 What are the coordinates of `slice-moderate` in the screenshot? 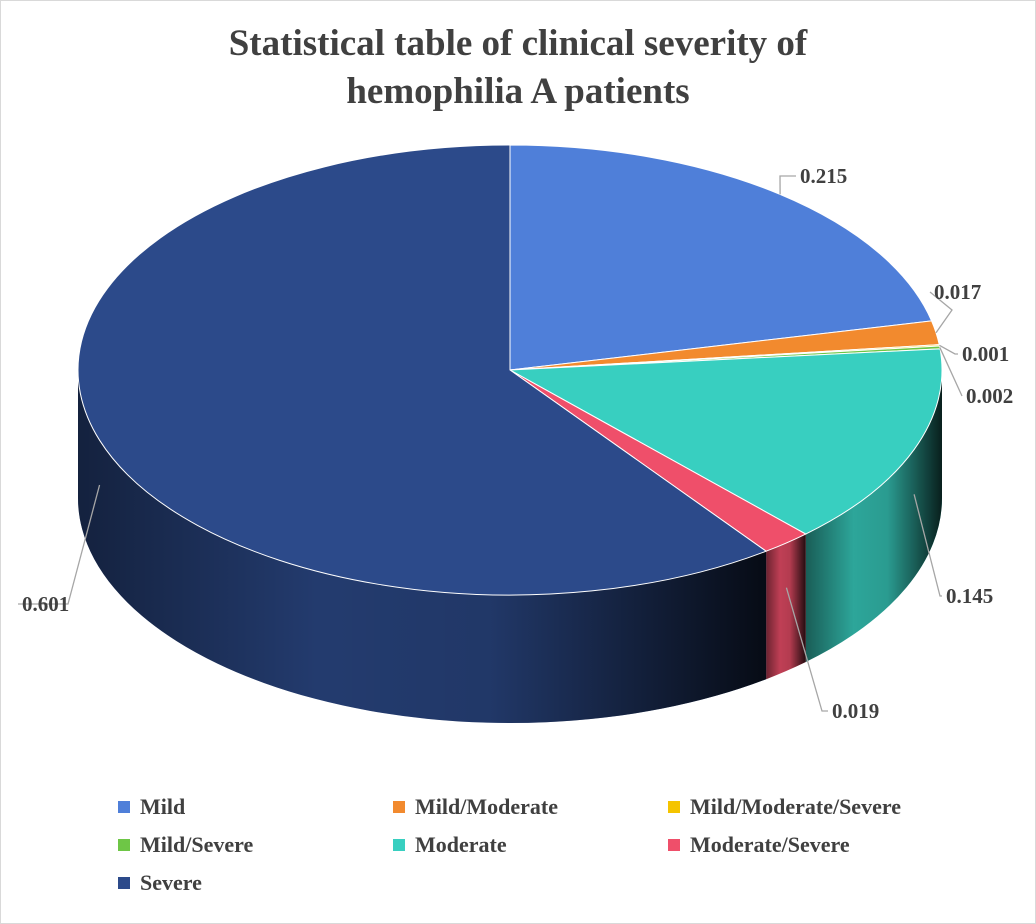 It's located at (725, 441).